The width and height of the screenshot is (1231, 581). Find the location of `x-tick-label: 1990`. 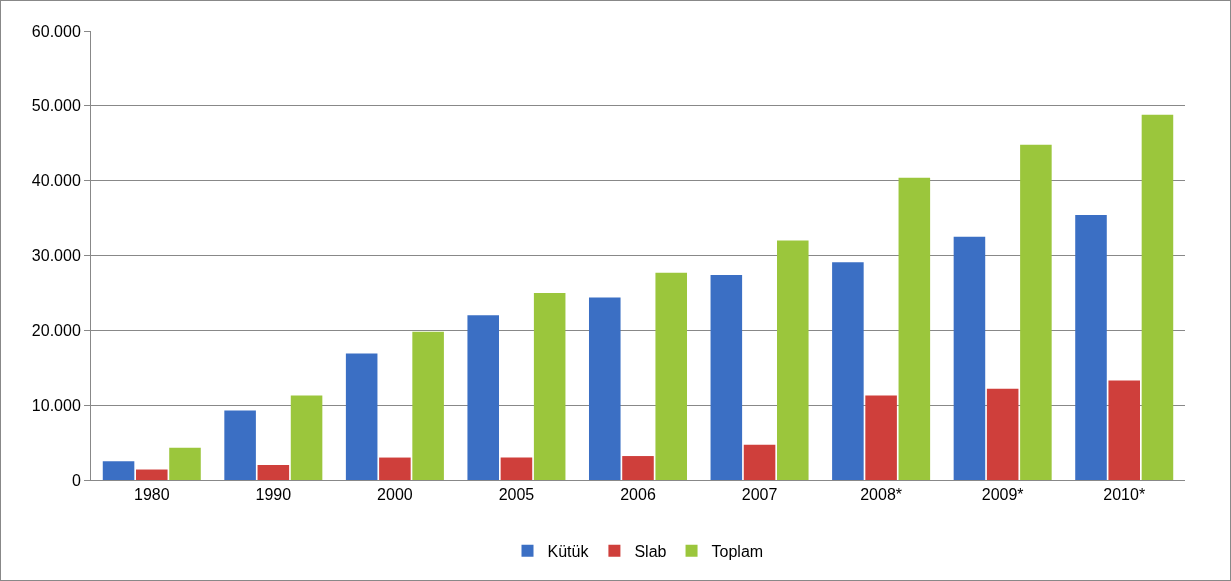

x-tick-label: 1990 is located at coordinates (273, 495).